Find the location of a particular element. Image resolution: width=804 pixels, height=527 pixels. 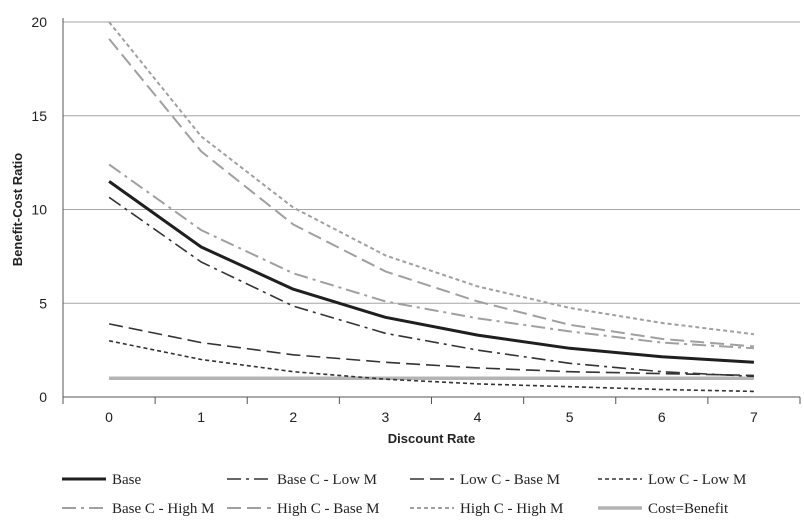

legend-item: Low C - Low M is located at coordinates (672, 480).